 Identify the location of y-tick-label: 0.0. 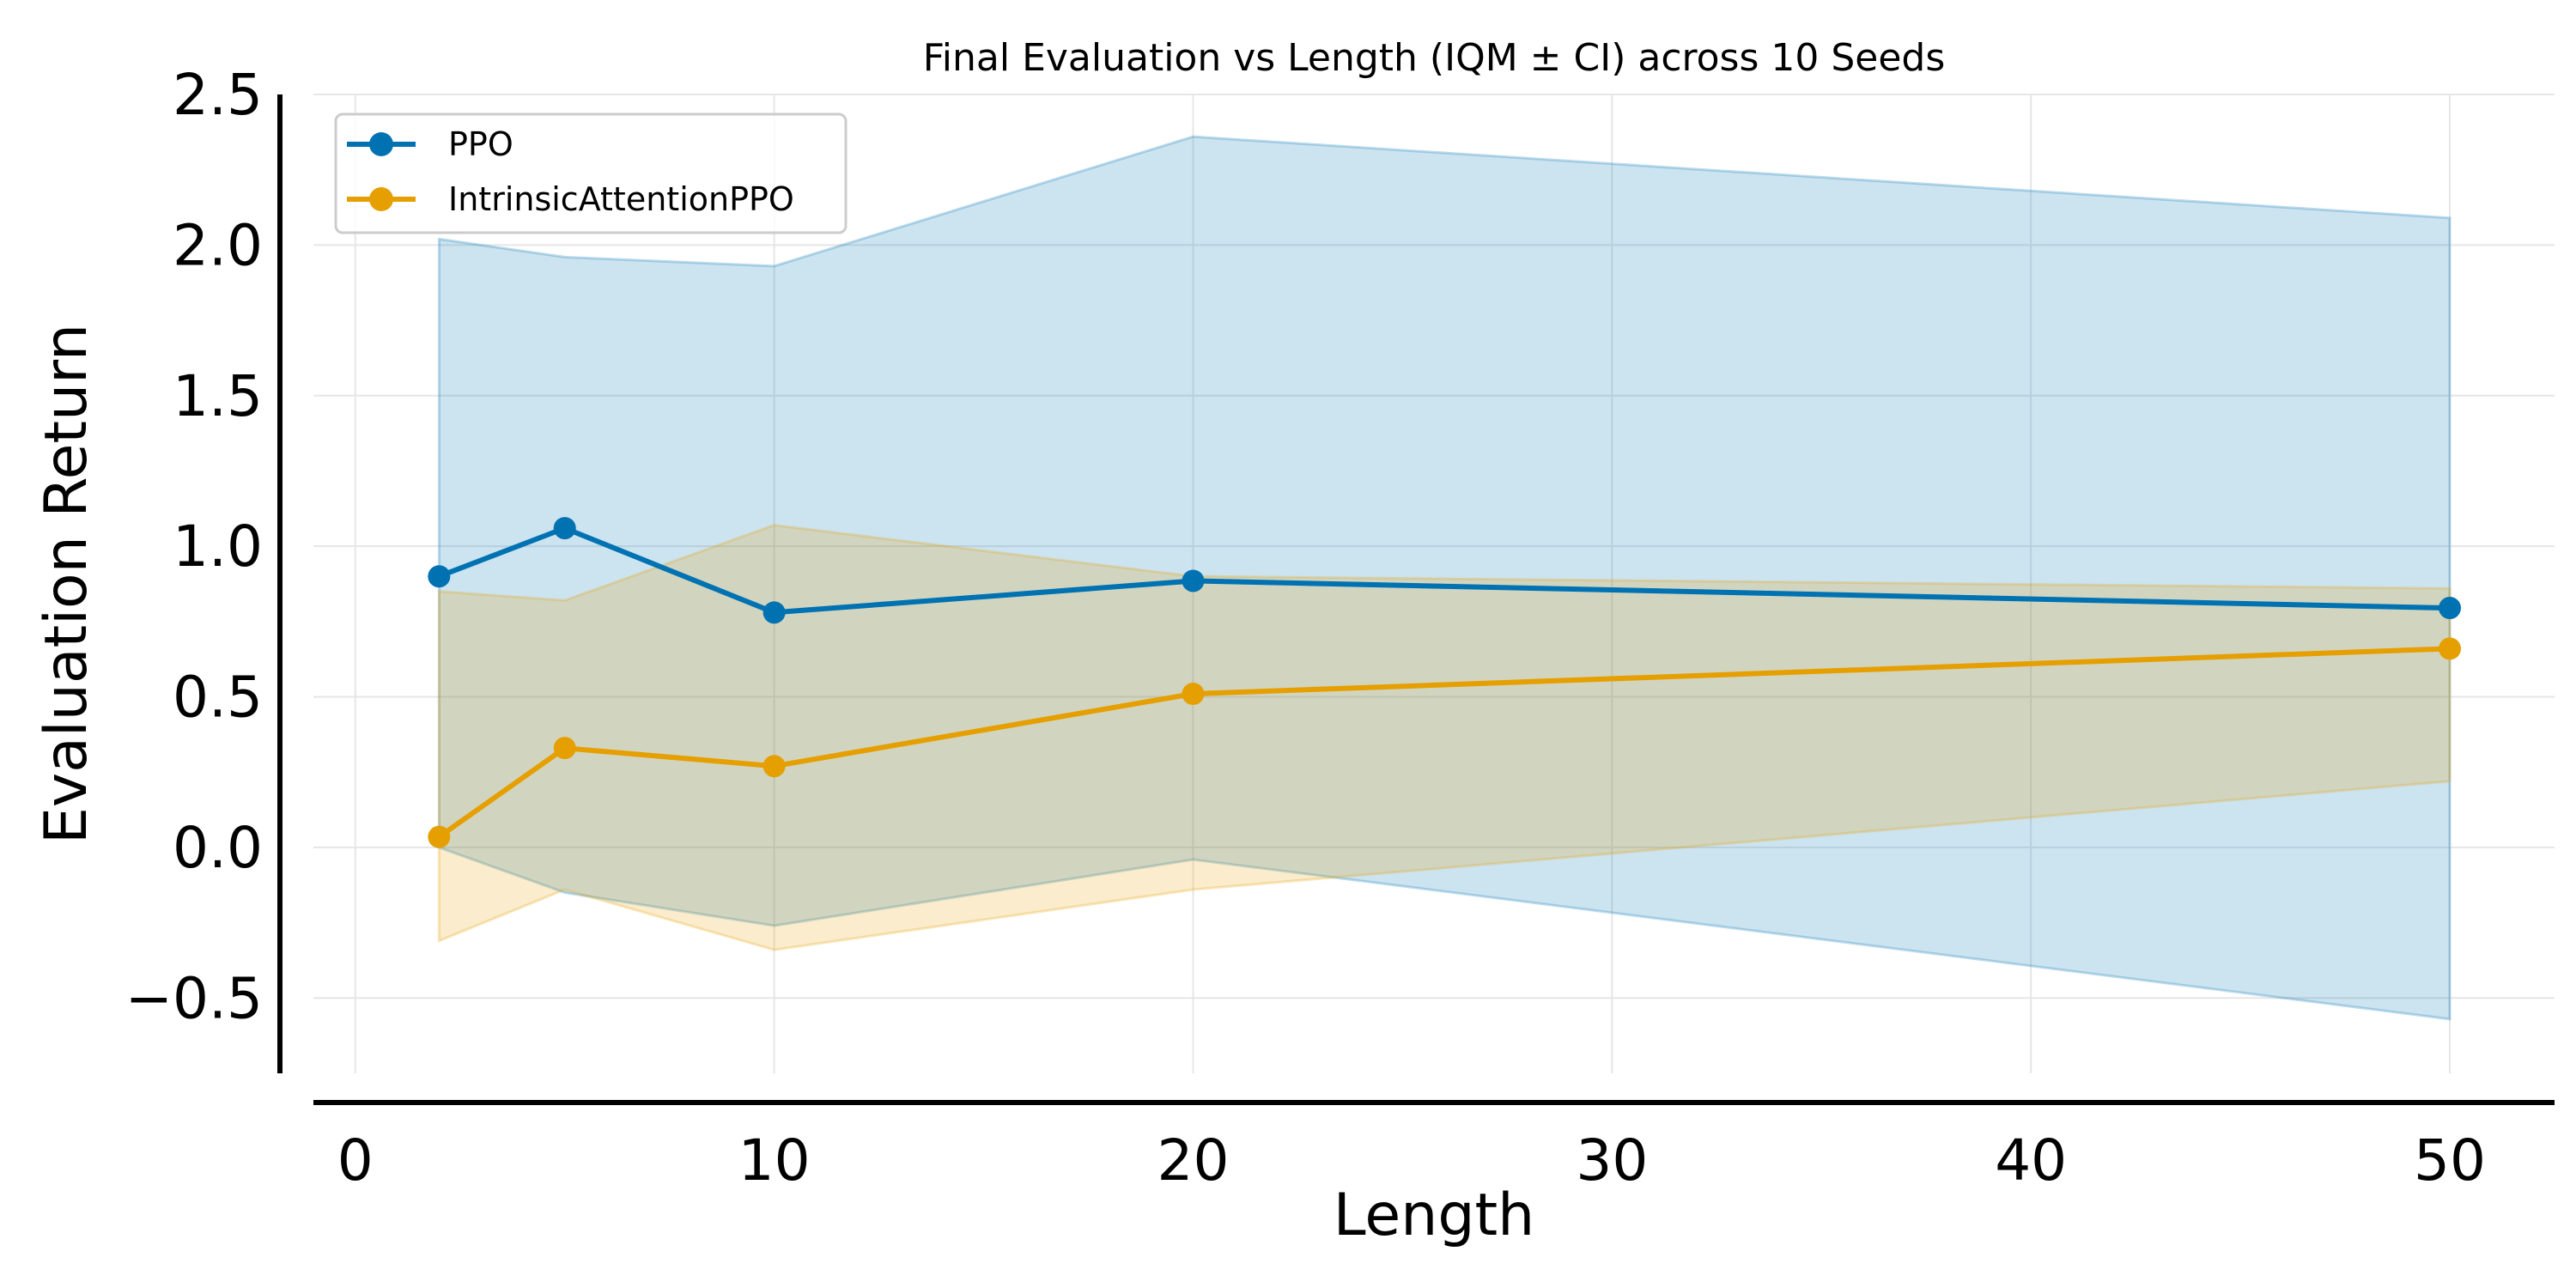
(218, 848).